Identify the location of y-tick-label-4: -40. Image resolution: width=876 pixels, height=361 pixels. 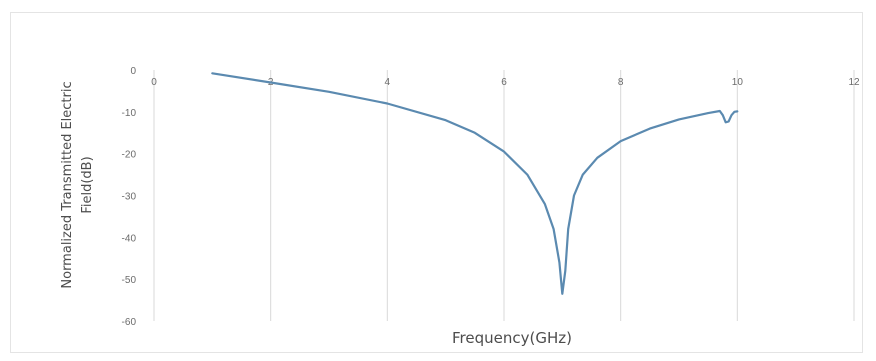
(129, 238).